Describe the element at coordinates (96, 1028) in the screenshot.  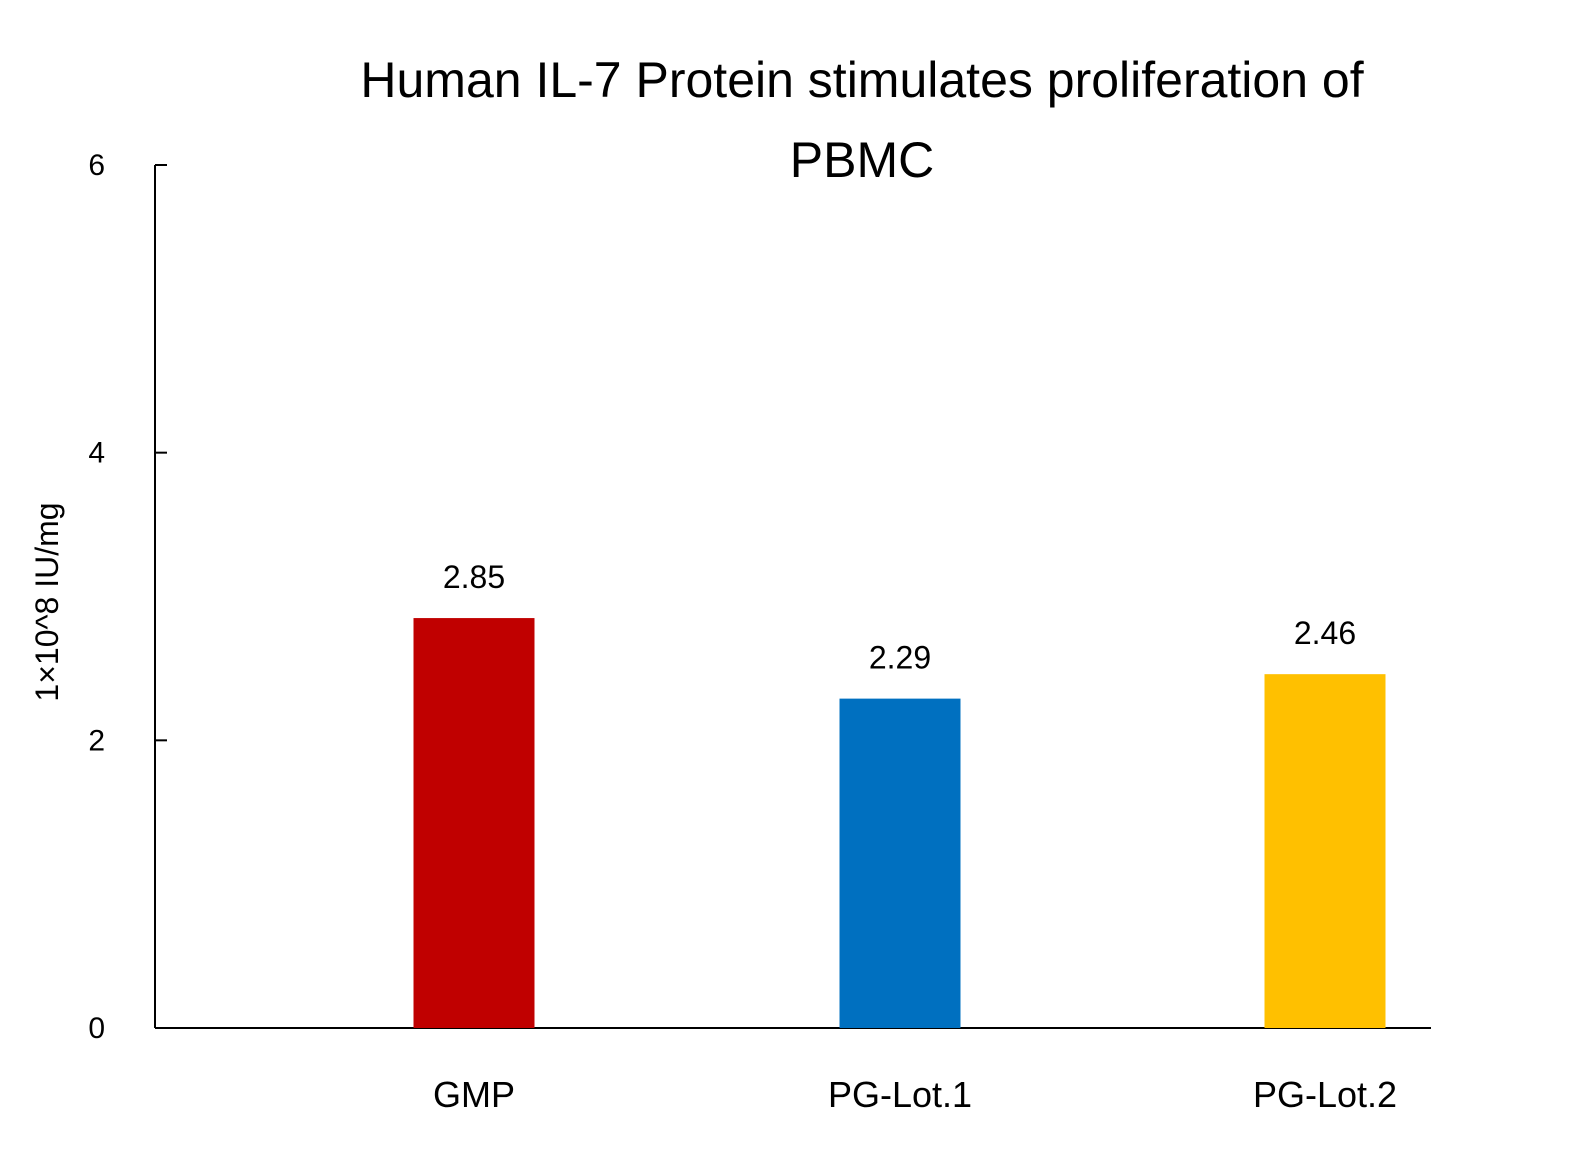
I see `y-tick-label-0: 0` at that location.